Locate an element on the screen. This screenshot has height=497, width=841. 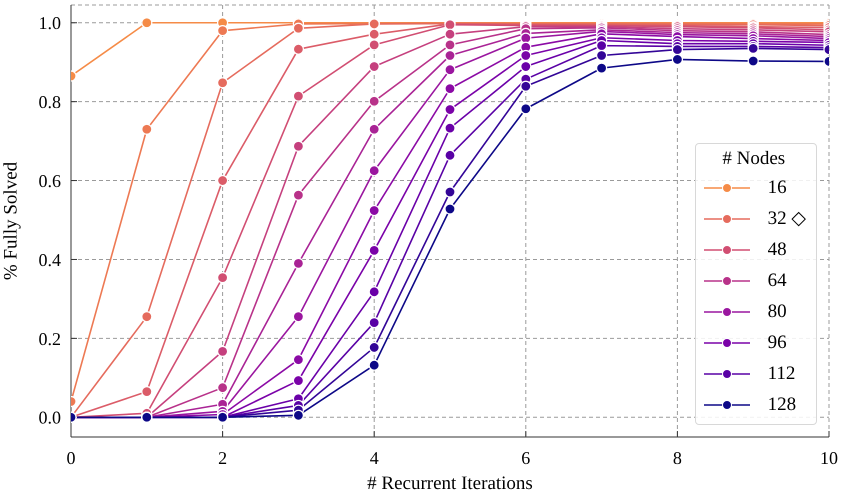
y-tick-label: 0.4 is located at coordinates (49, 260).